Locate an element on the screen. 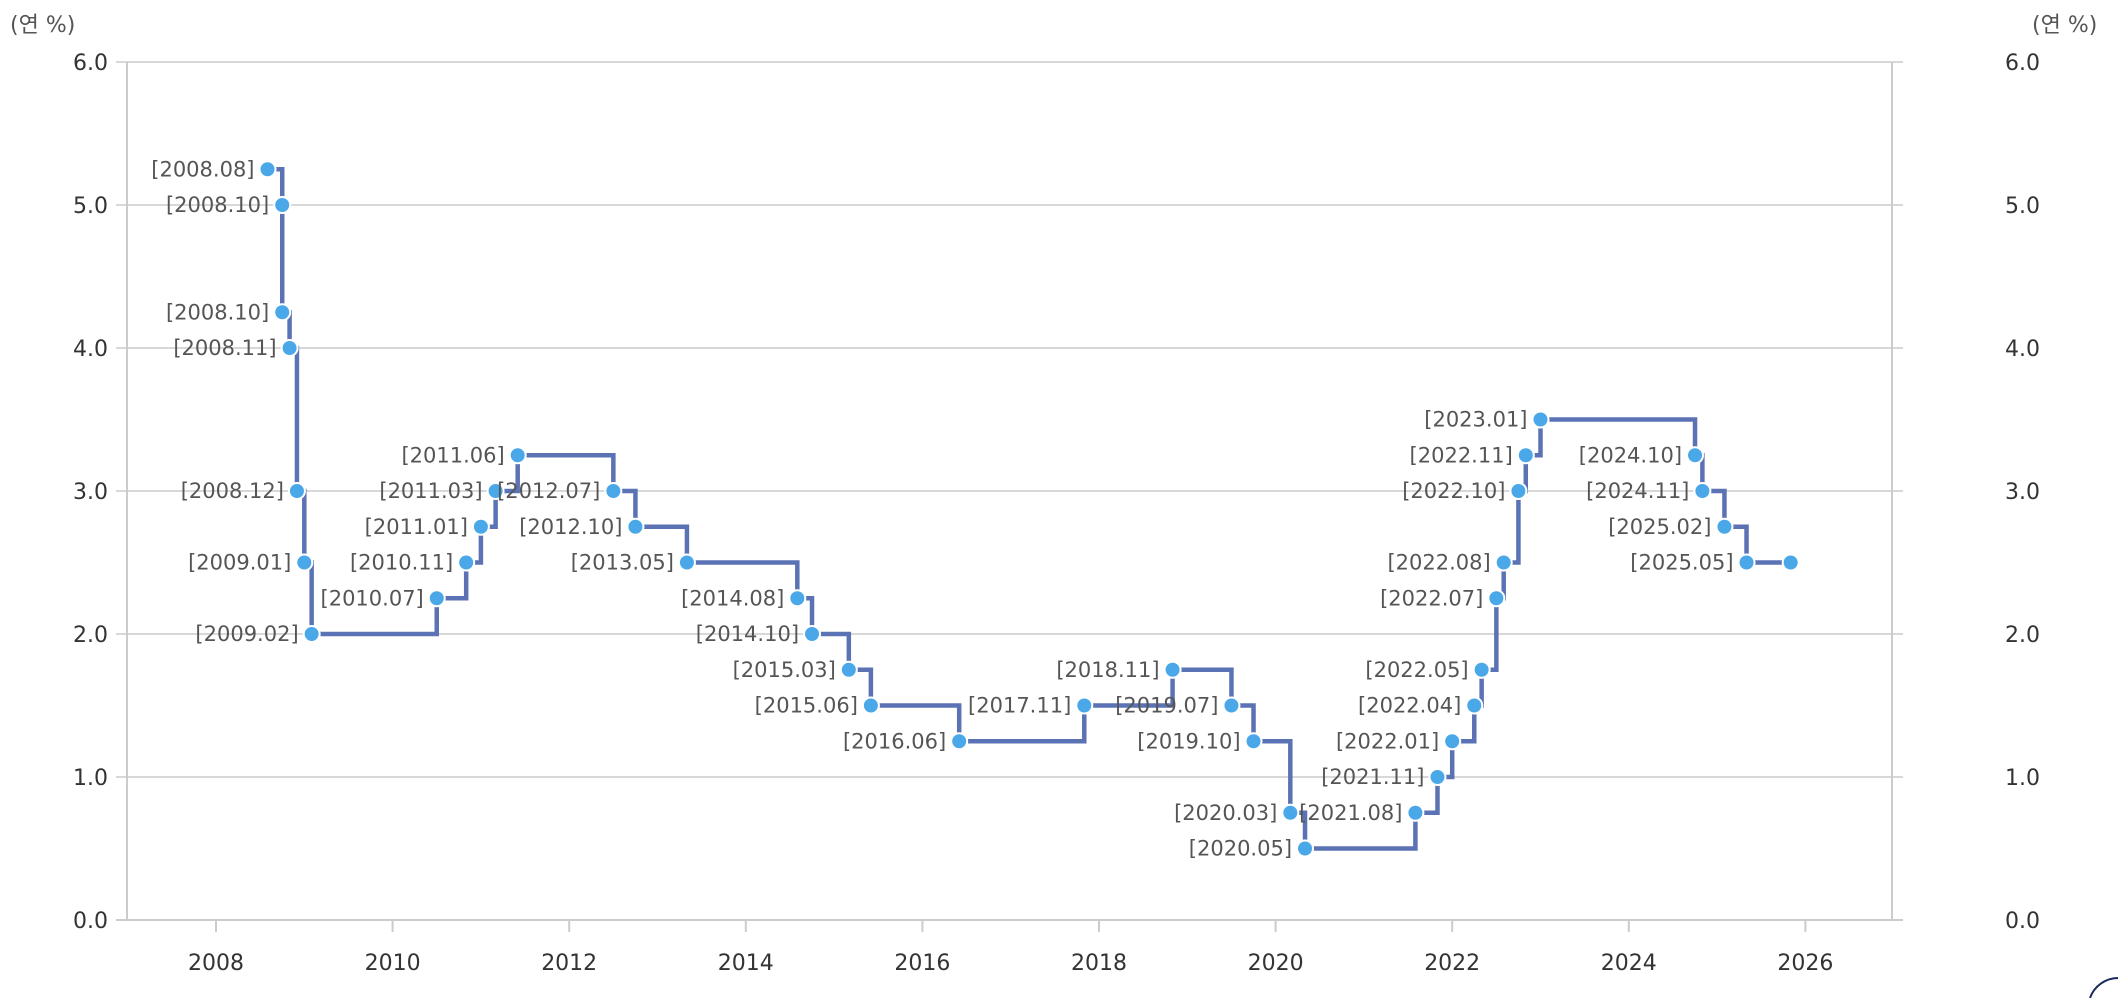 The width and height of the screenshot is (2118, 998). data-label: [2020.05] is located at coordinates (1240, 849).